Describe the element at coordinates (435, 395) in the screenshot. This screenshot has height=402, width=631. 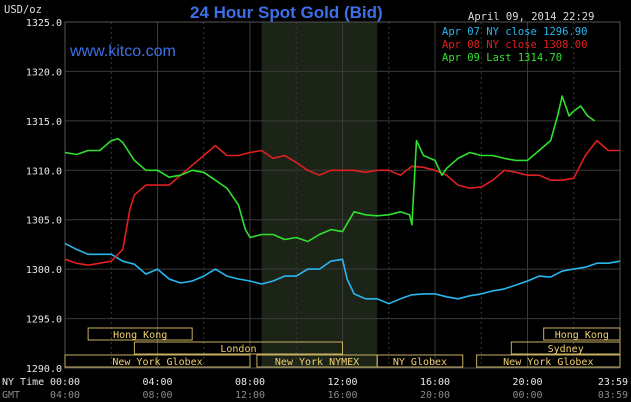
I see `x-tick-label-gmt: 20:00` at that location.